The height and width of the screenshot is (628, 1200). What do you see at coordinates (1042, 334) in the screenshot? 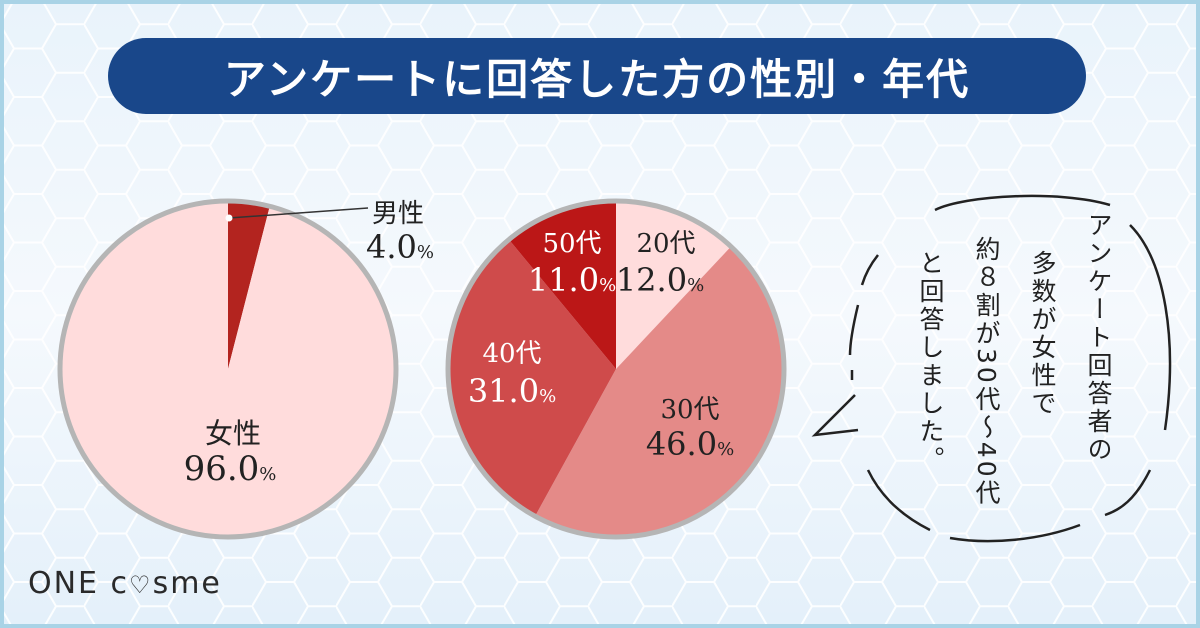
I see `bubble-line-2: 多数が女性で` at bounding box center [1042, 334].